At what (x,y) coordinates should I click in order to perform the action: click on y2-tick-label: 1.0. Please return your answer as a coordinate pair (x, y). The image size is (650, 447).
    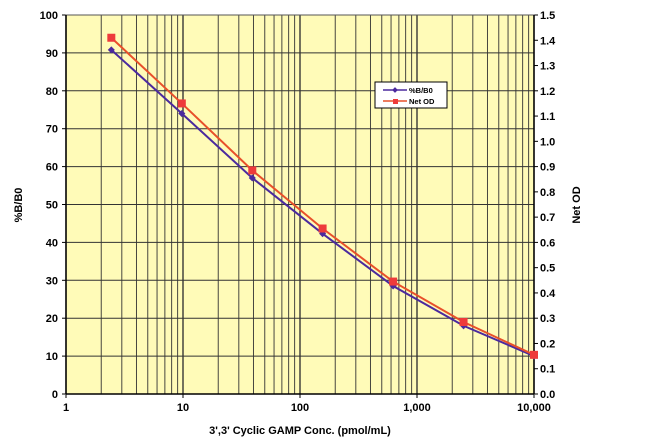
    Looking at the image, I should click on (547, 142).